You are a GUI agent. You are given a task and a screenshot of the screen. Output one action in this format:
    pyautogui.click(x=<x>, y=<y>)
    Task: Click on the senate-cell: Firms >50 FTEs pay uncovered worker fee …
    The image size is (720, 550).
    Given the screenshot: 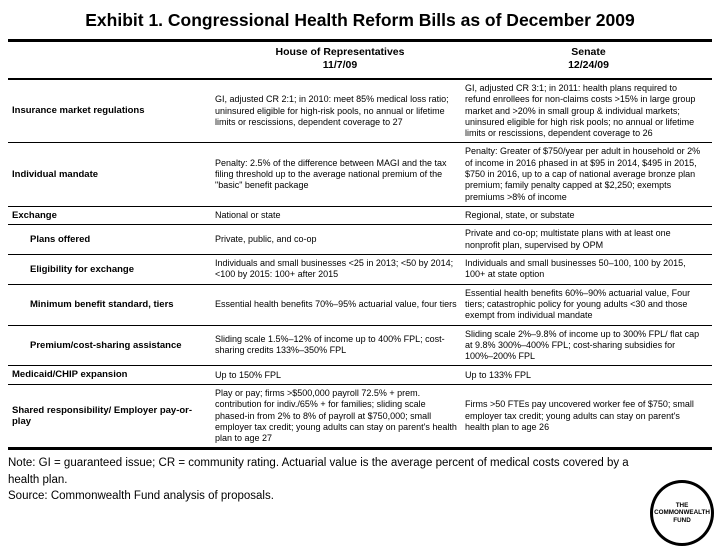 What is the action you would take?
    pyautogui.click(x=588, y=417)
    